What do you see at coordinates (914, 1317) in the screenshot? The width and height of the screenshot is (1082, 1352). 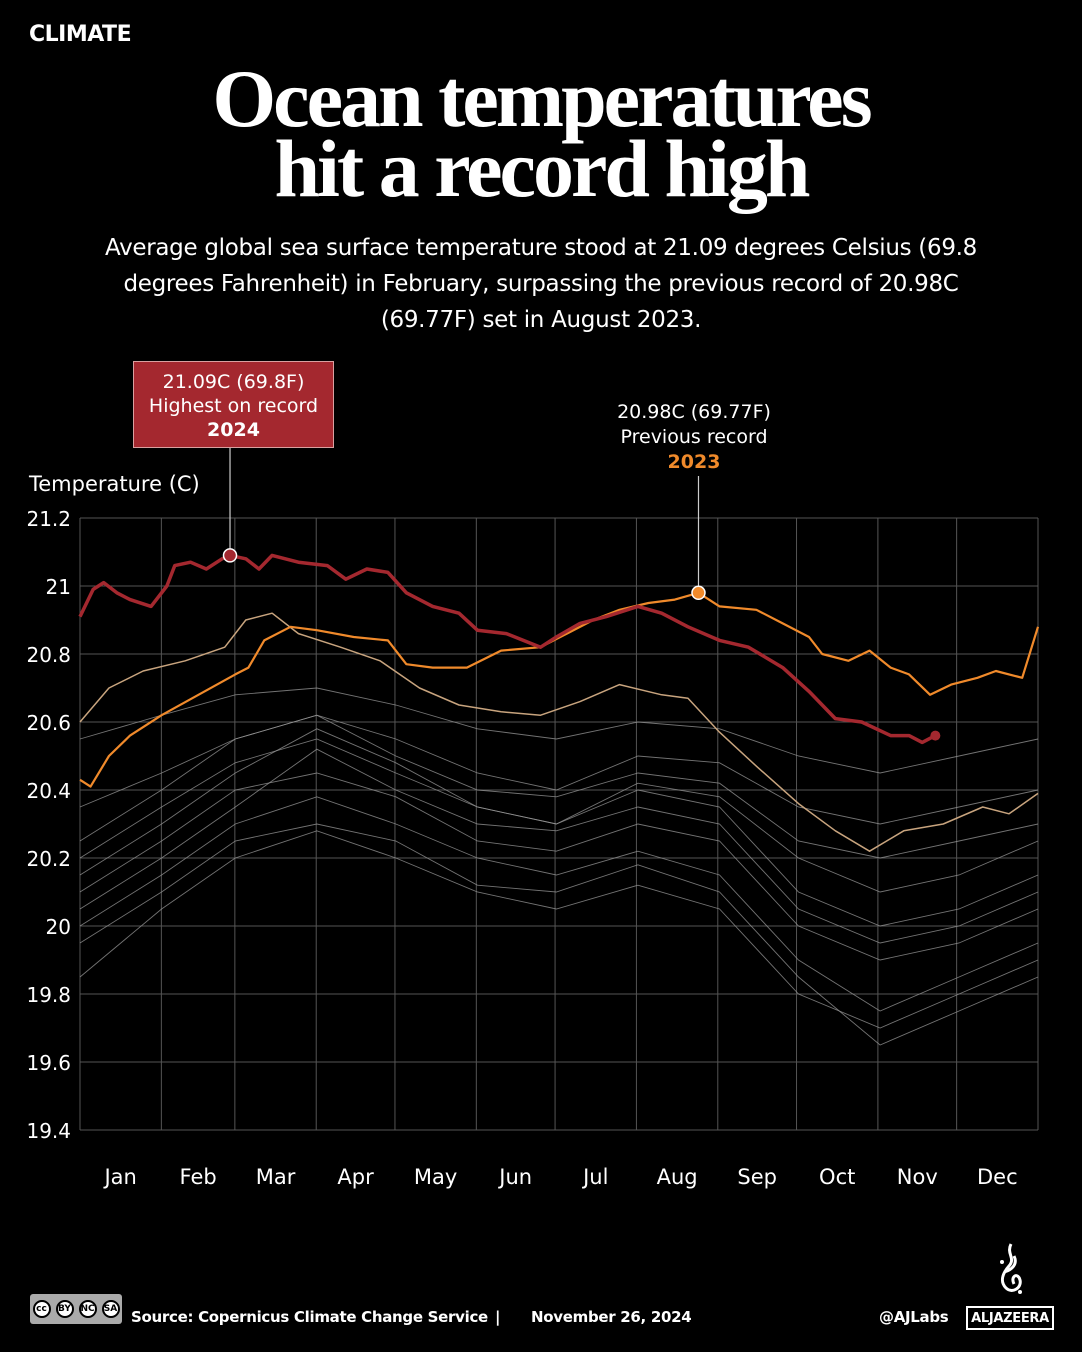 I see `aj-labs-handle: @AJLabs` at bounding box center [914, 1317].